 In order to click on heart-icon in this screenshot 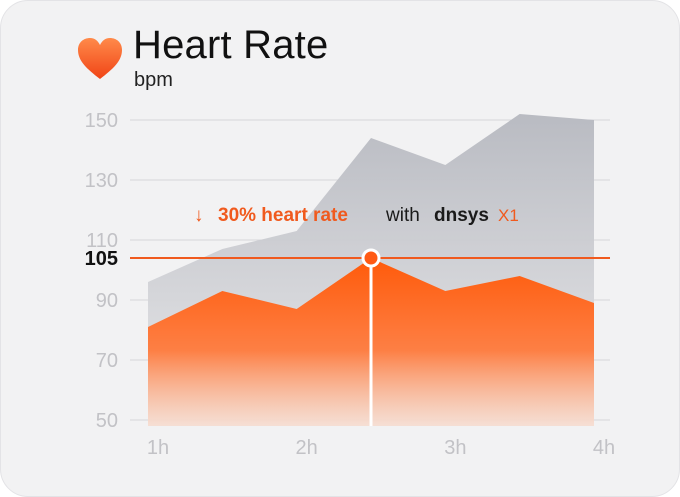, I will do `click(100, 58)`.